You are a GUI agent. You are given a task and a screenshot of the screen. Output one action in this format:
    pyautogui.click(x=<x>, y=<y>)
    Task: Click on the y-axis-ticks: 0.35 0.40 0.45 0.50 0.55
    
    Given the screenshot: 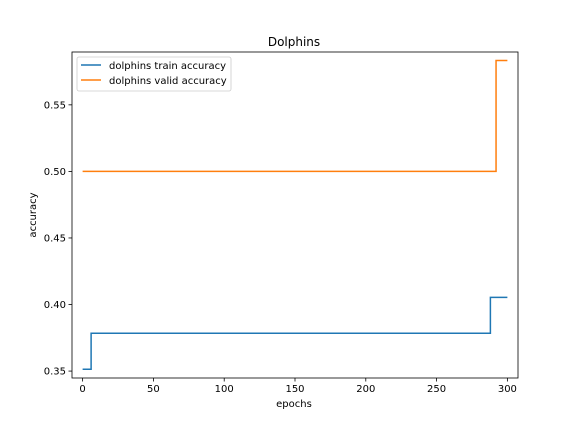 What is the action you would take?
    pyautogui.click(x=58, y=239)
    